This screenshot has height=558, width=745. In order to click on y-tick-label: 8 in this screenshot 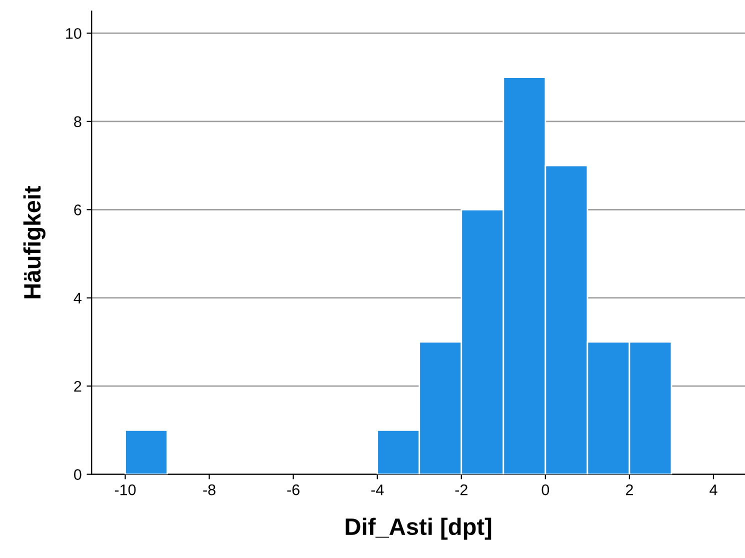, I will do `click(78, 122)`.